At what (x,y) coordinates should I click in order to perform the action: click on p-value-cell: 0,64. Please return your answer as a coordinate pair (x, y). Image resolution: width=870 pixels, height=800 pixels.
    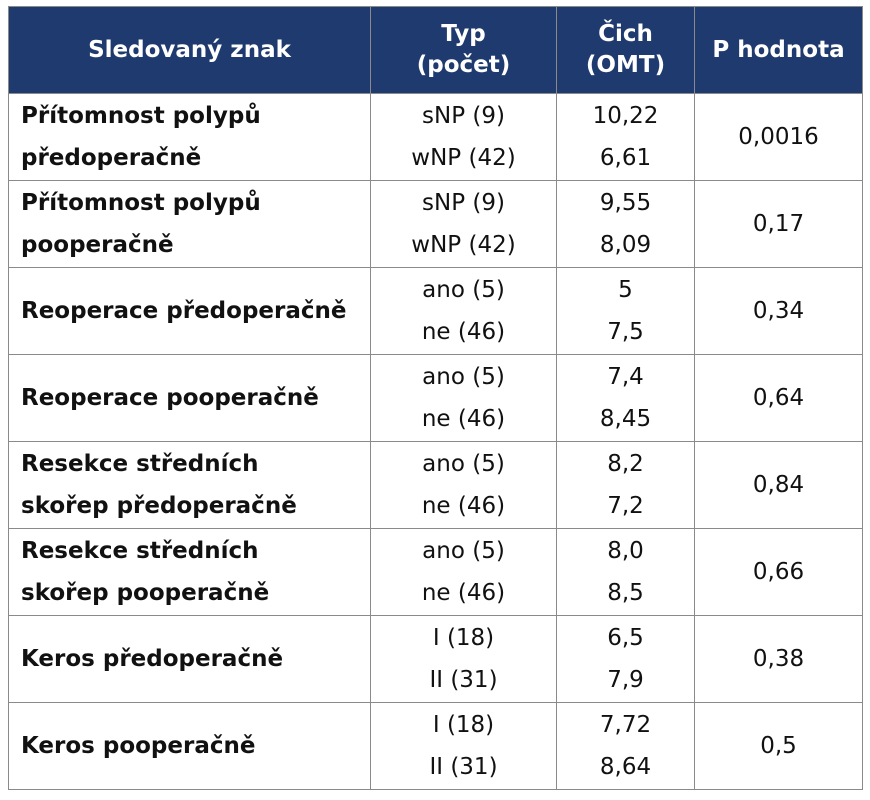
    Looking at the image, I should click on (778, 398).